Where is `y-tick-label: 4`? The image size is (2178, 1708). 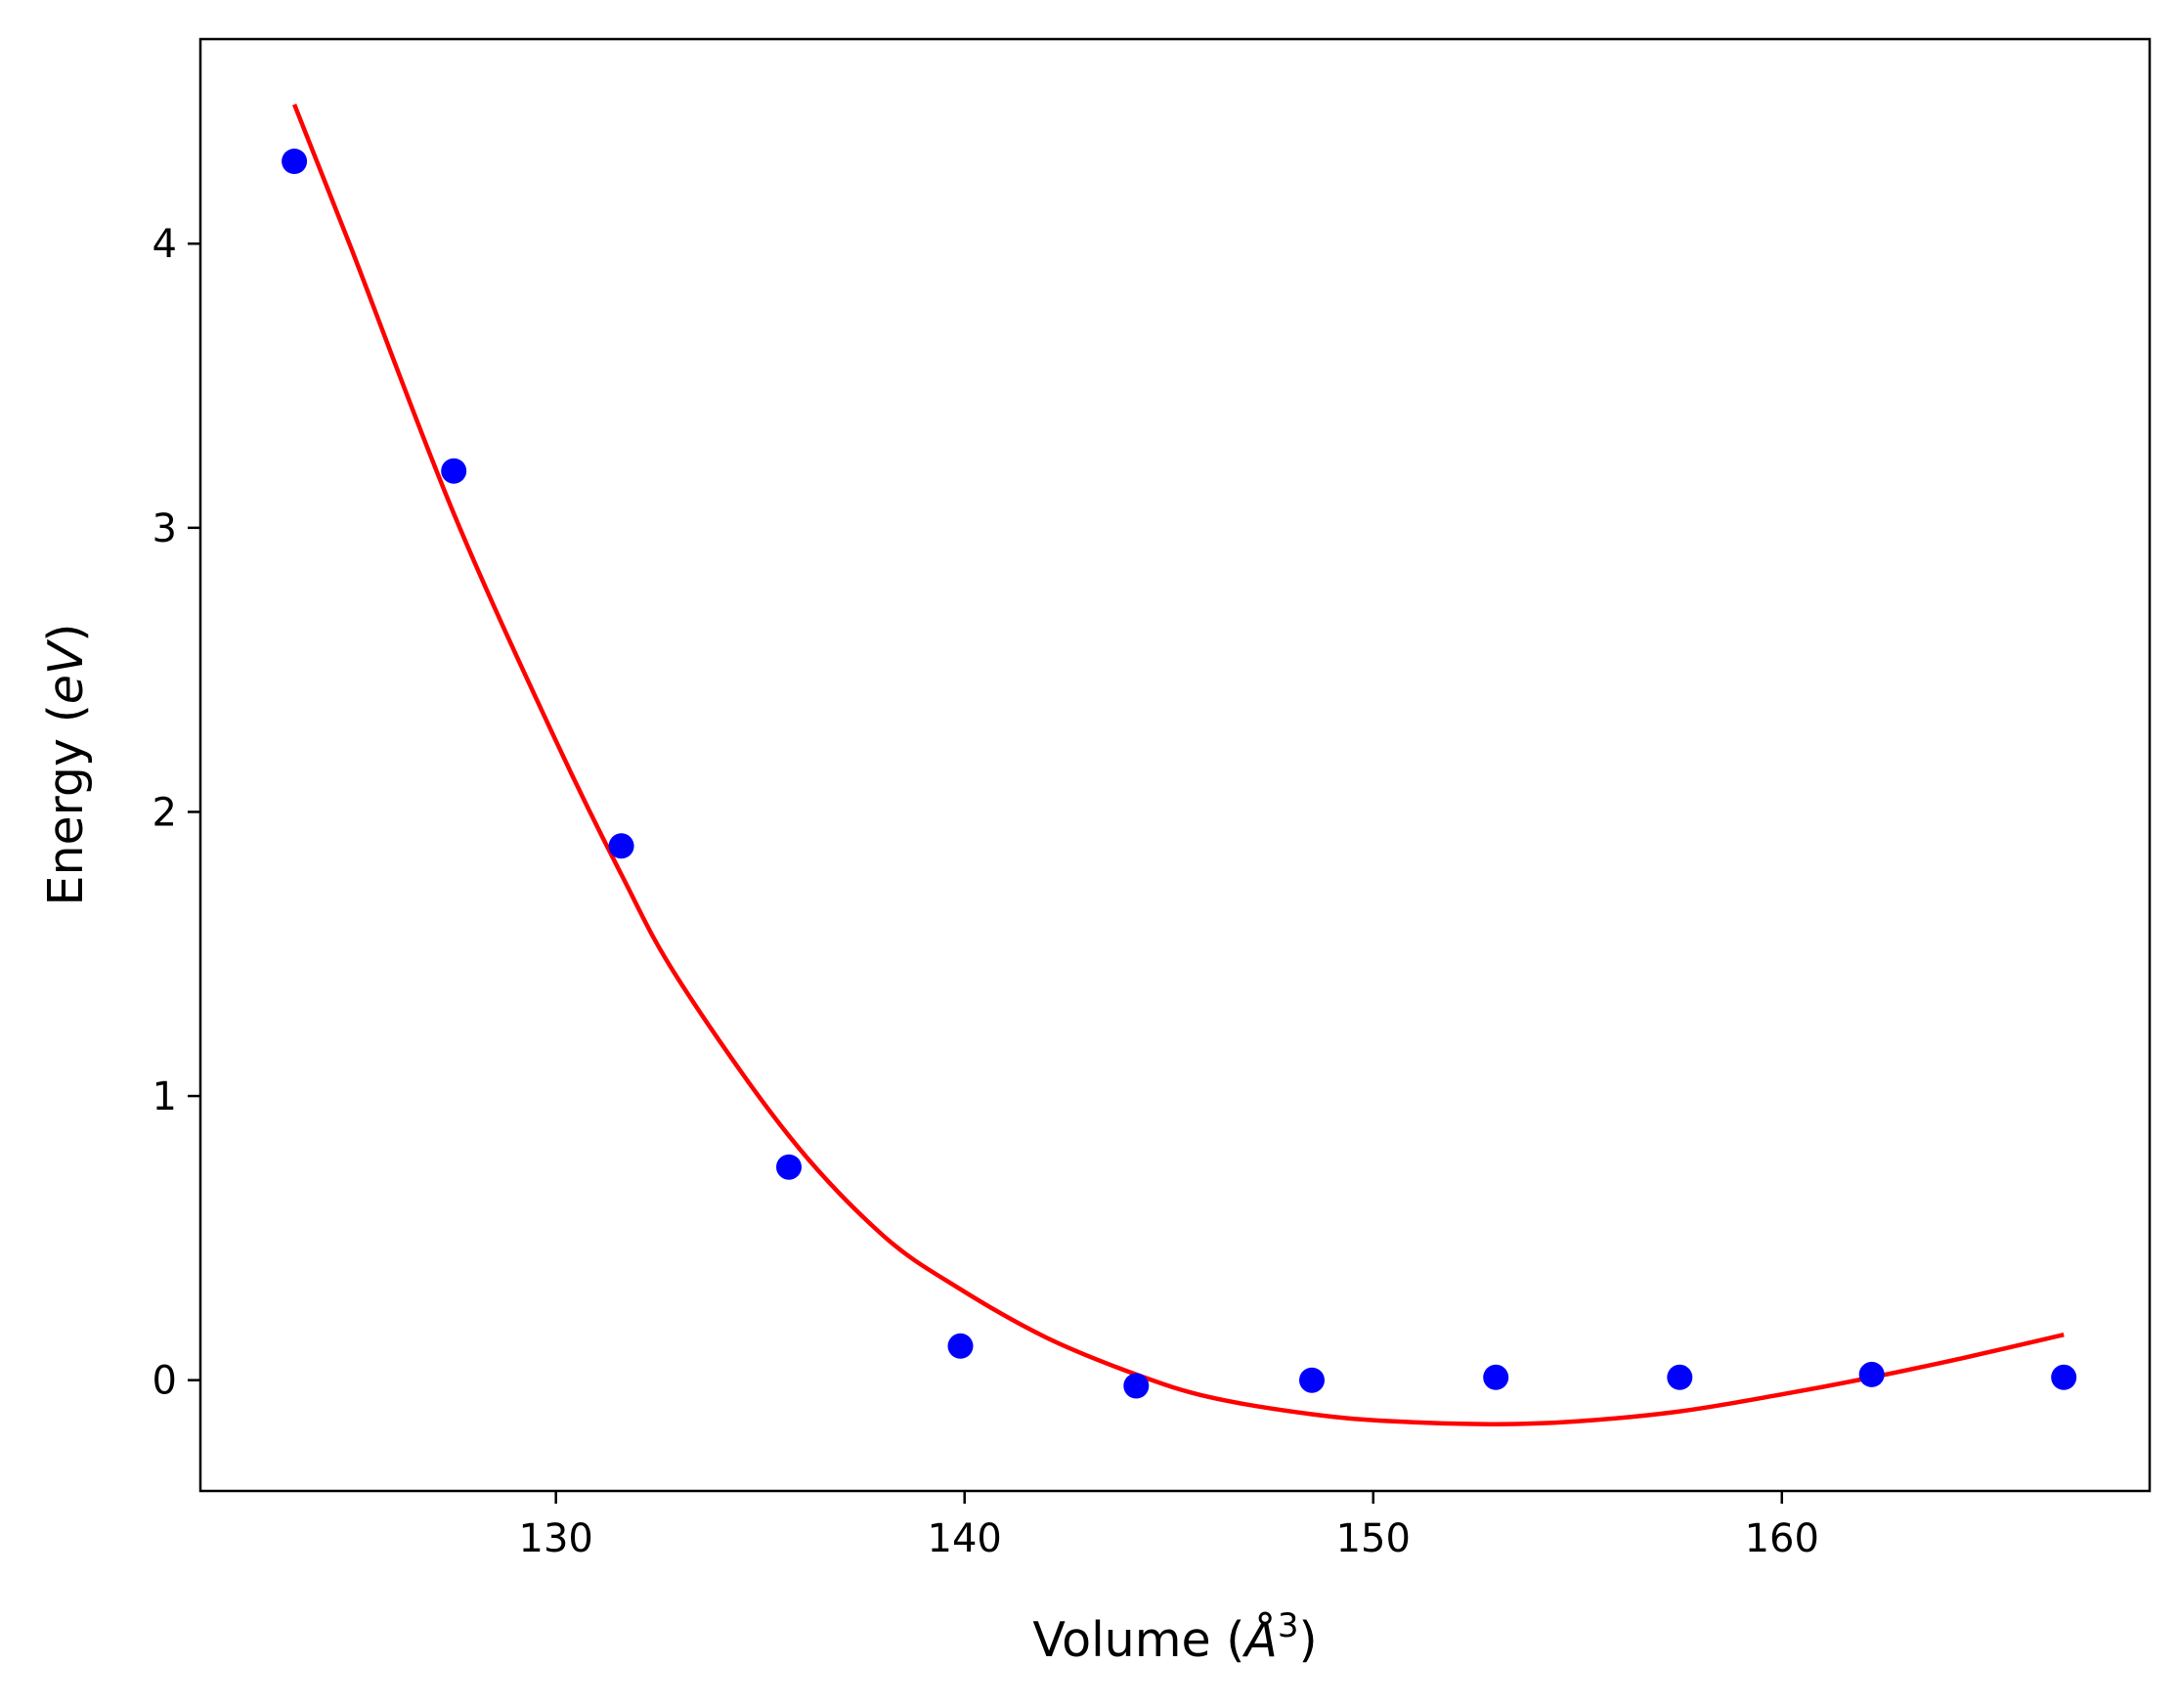 y-tick-label: 4 is located at coordinates (164, 244).